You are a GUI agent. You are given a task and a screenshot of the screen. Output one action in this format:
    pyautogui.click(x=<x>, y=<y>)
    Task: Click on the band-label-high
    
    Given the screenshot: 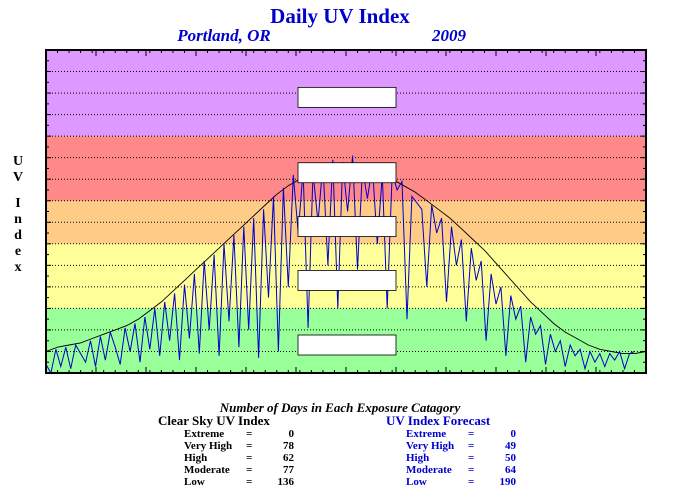 What is the action you would take?
    pyautogui.click(x=347, y=226)
    